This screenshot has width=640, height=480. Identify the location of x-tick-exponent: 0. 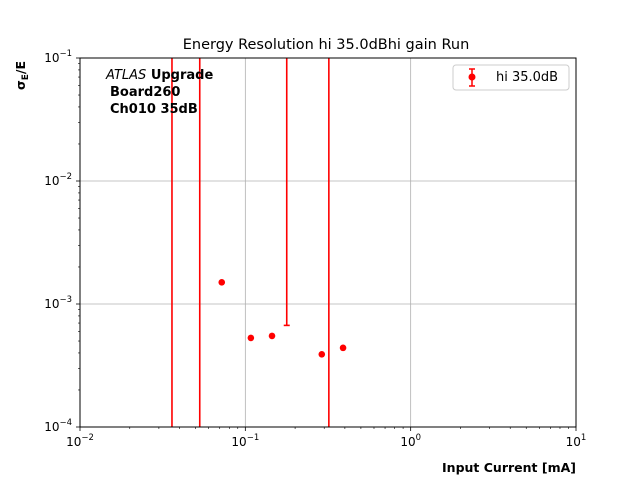
(418, 438).